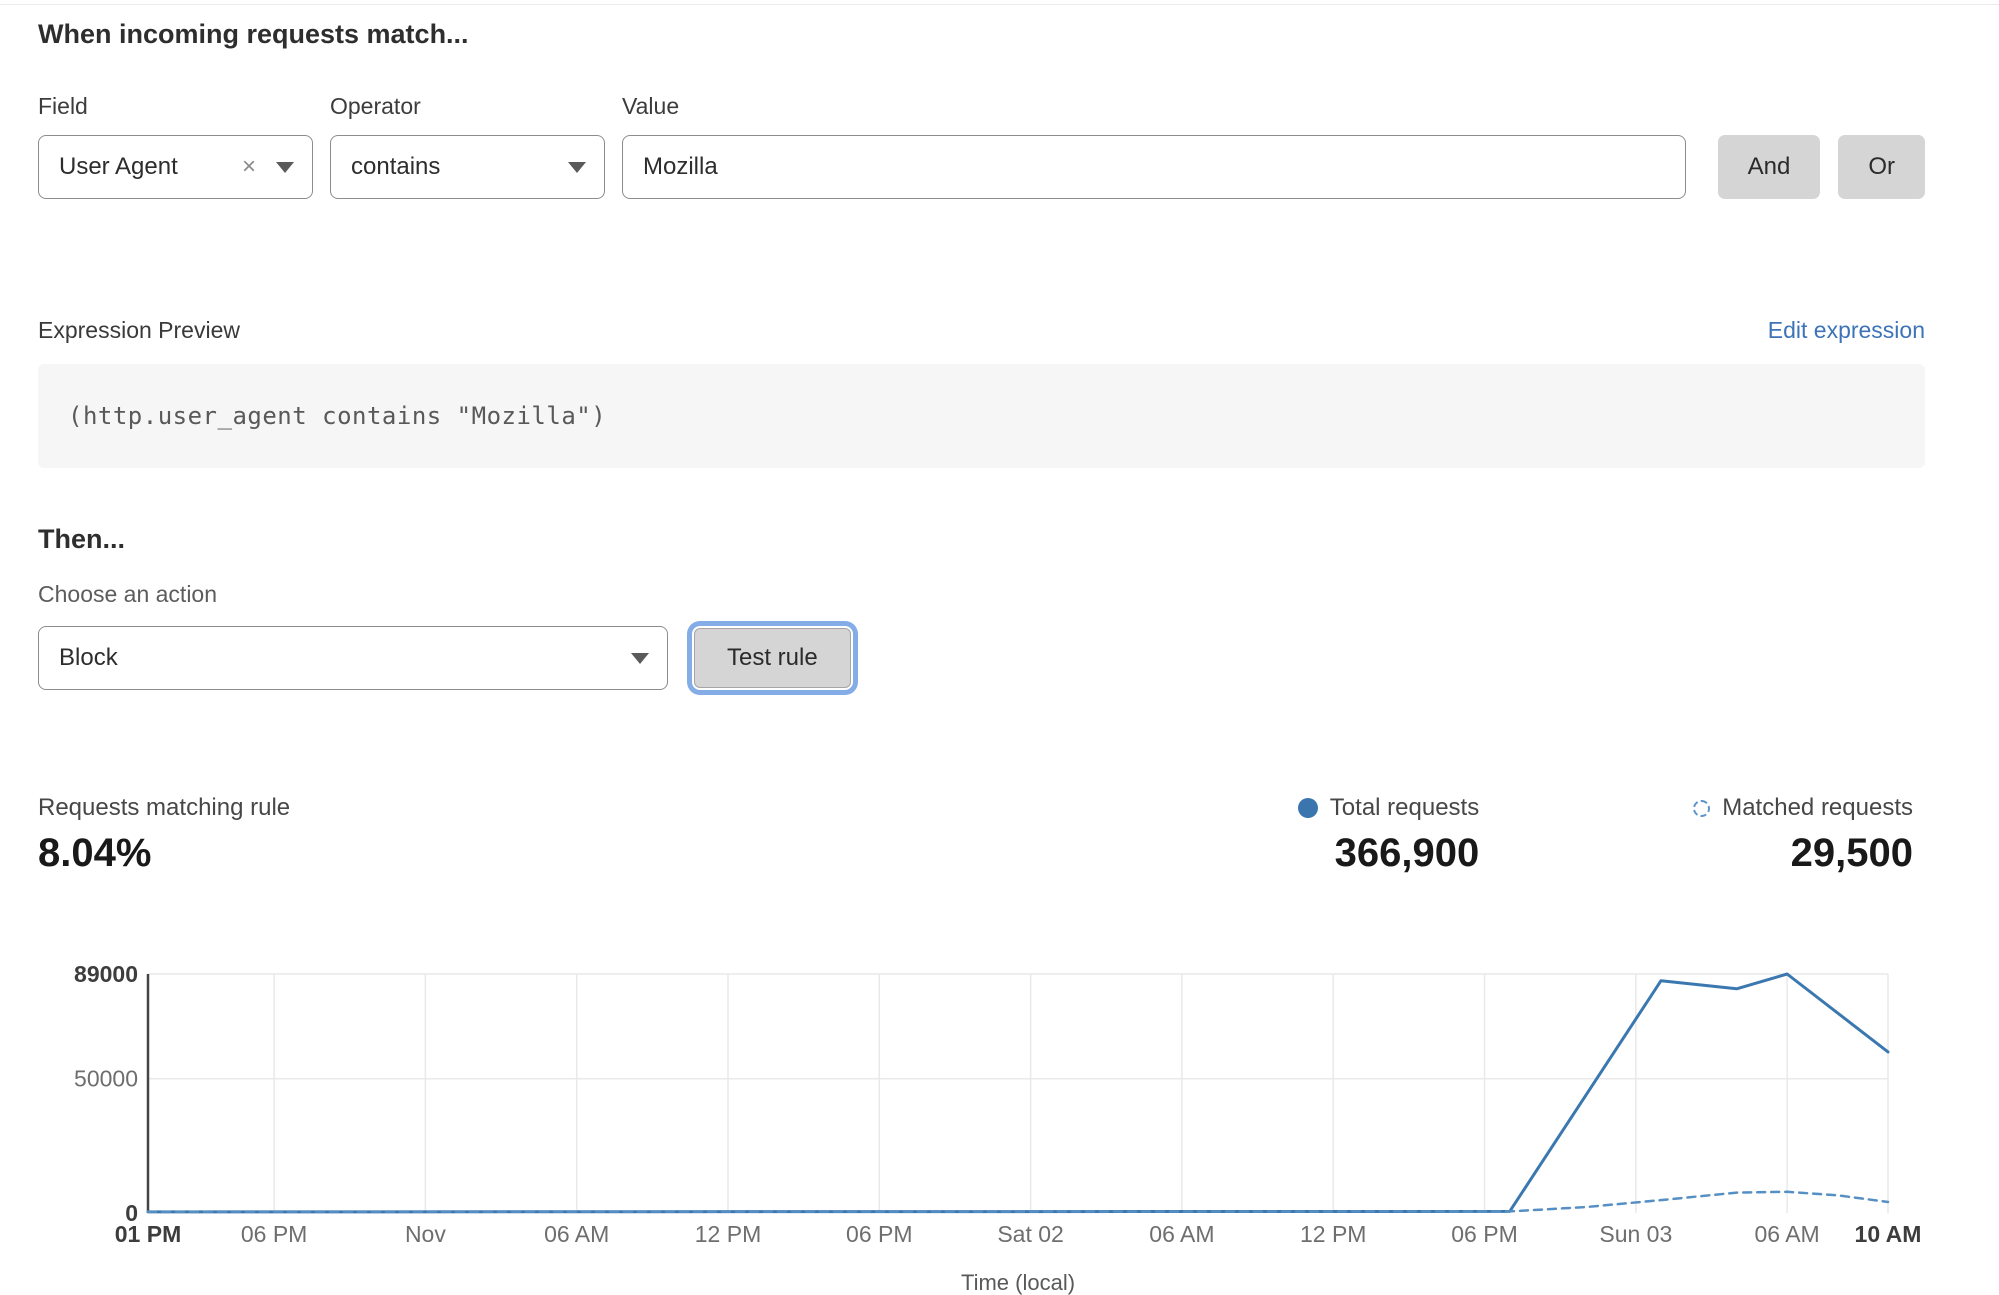 This screenshot has height=1295, width=1999. Describe the element at coordinates (106, 974) in the screenshot. I see `chart-y-tick-label: 89000` at that location.